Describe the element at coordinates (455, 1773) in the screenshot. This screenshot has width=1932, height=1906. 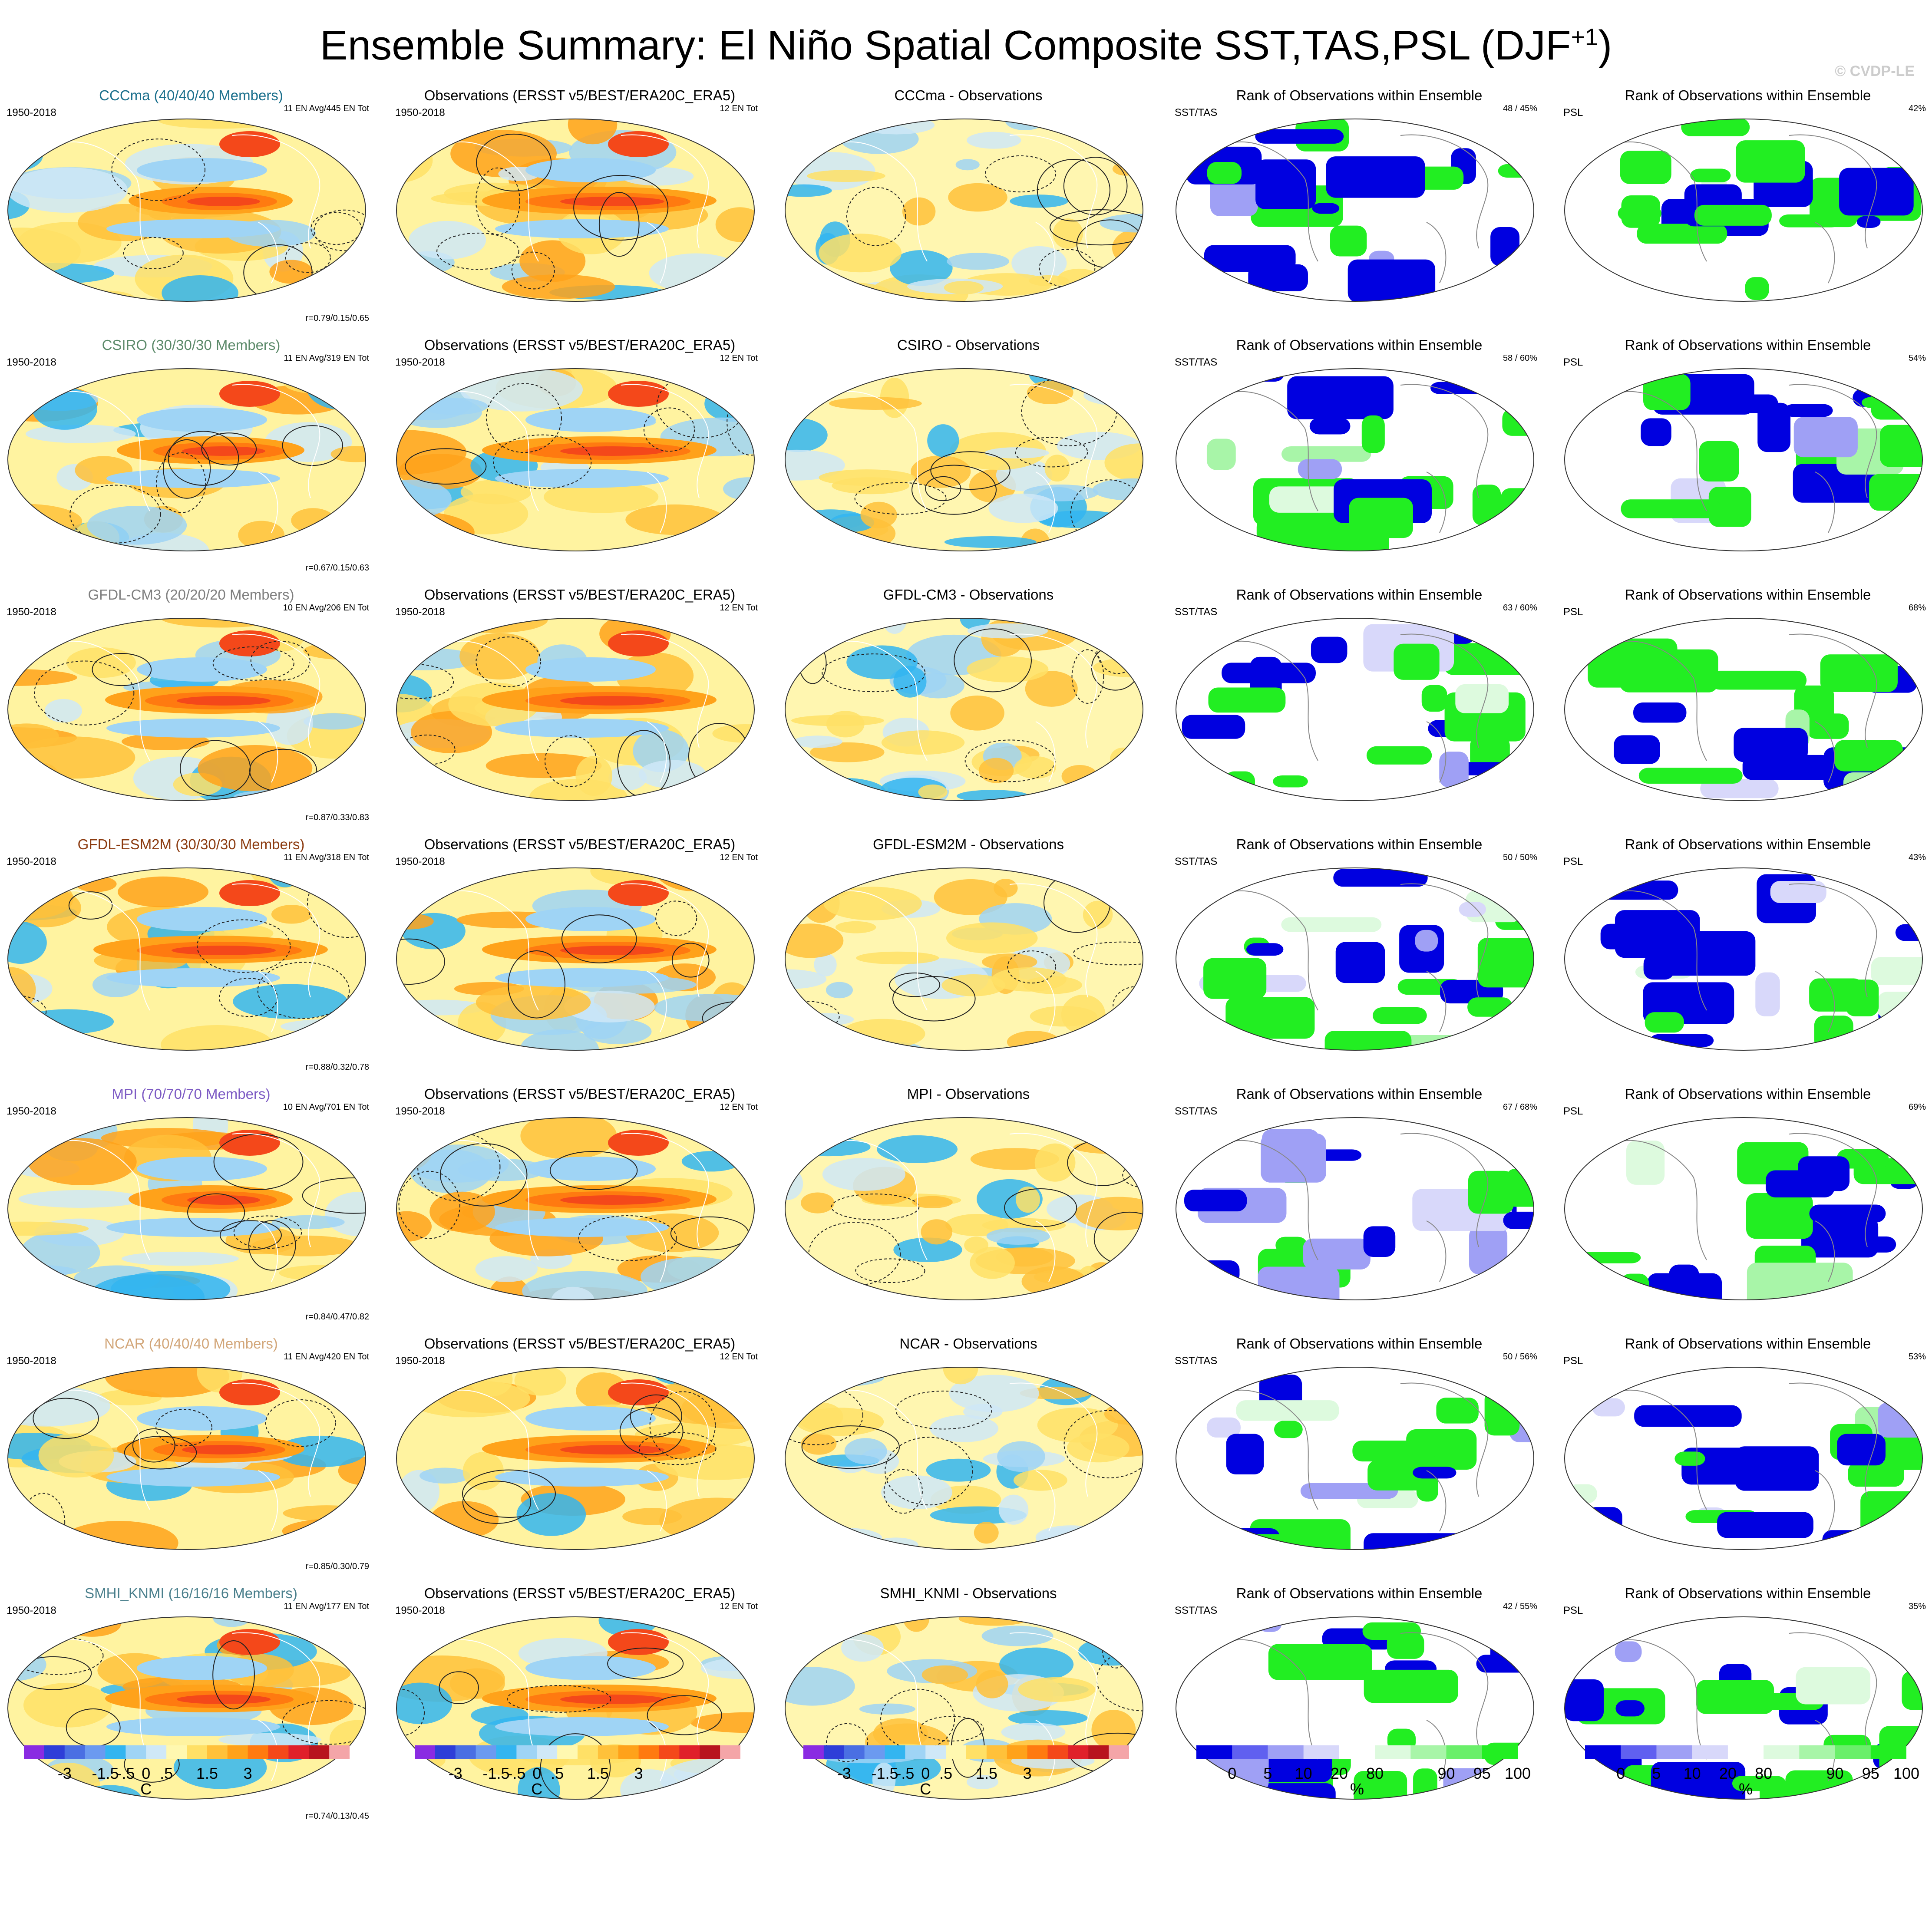
I see `colorbar-tick-label: -3` at that location.